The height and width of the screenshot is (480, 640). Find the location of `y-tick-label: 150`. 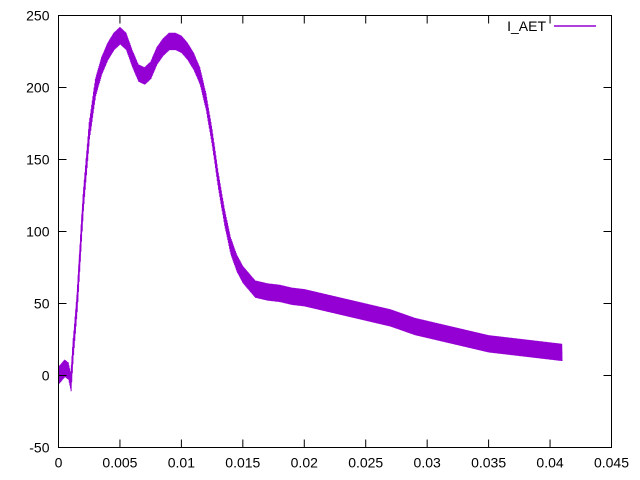

y-tick-label: 150 is located at coordinates (38, 160).